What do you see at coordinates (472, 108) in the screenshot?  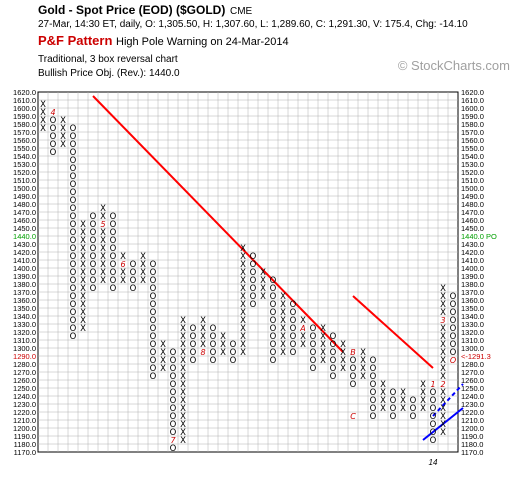 I see `y-tick-label-right: 1600.0` at bounding box center [472, 108].